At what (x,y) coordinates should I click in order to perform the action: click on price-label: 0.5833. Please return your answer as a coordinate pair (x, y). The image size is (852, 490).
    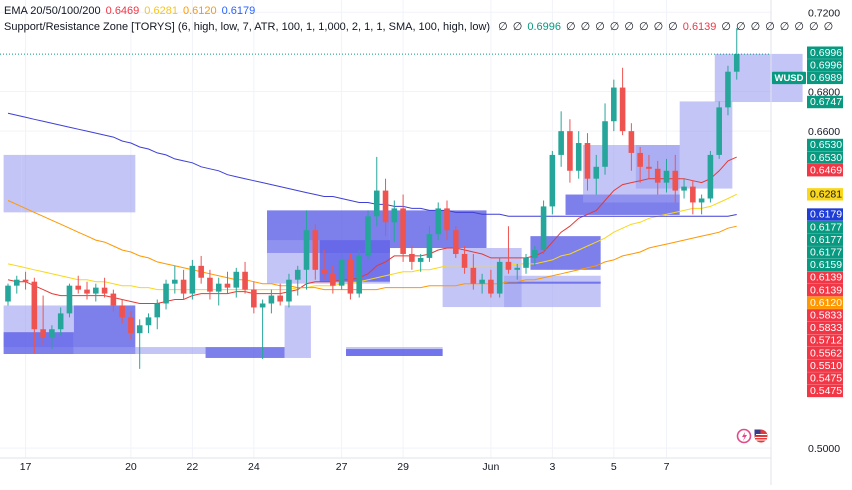
    Looking at the image, I should click on (825, 315).